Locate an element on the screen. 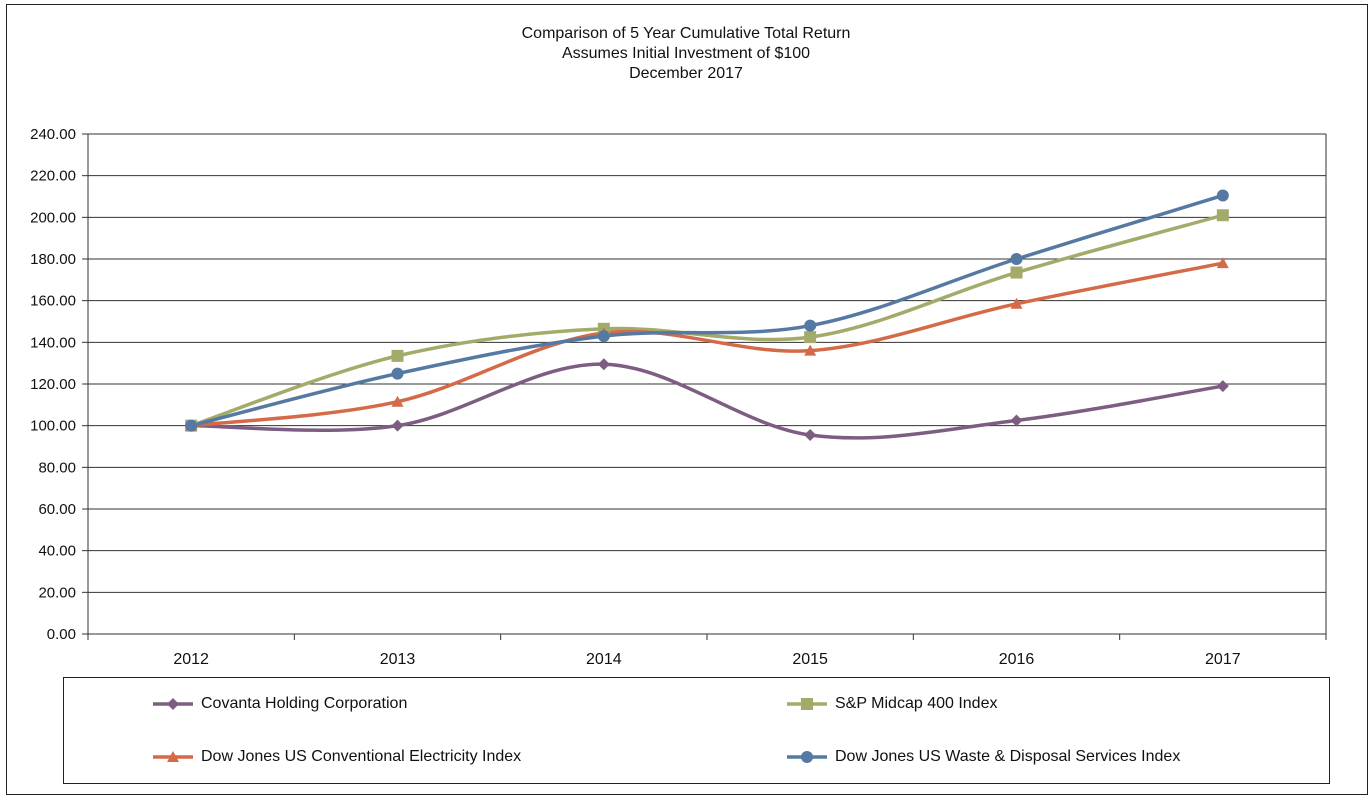  legend-swatch-dj-electricity is located at coordinates (173, 756).